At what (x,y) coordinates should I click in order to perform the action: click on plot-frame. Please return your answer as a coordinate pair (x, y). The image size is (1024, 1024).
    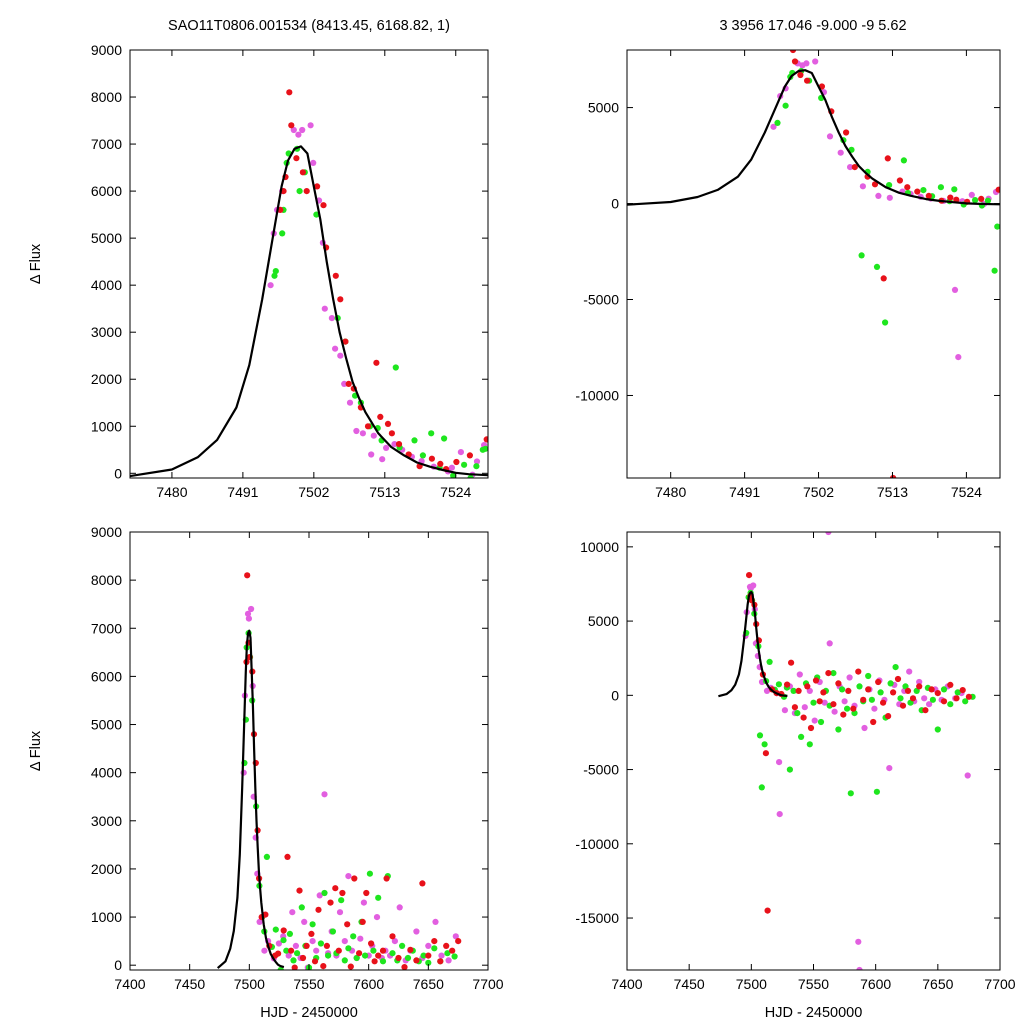
    Looking at the image, I should click on (309, 264).